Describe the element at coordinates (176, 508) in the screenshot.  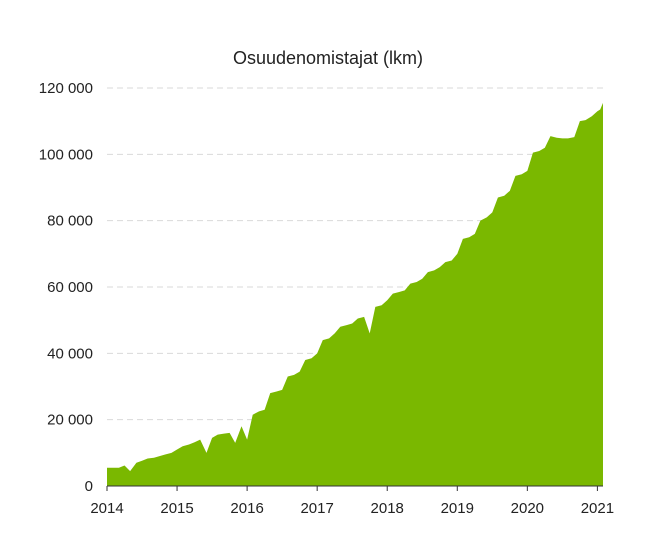
I see `x-tick-label: 2015` at that location.